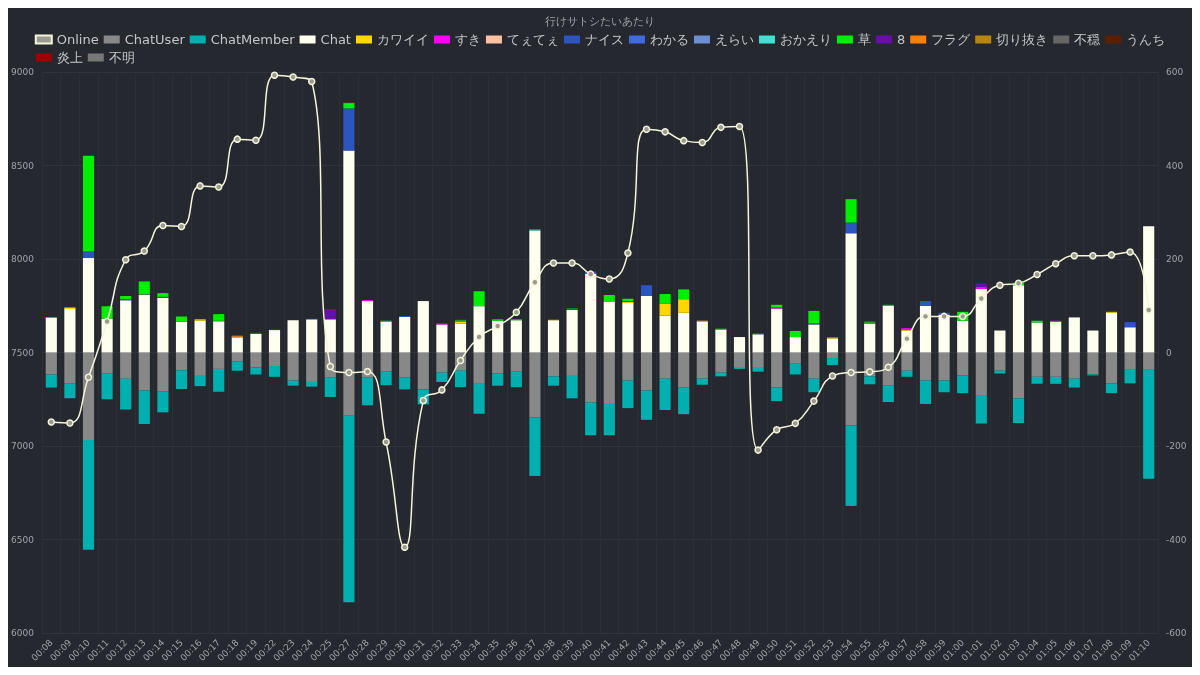 Image resolution: width=1200 pixels, height=675 pixels. What do you see at coordinates (23, 539) in the screenshot?
I see `y-tick-label: 6500` at bounding box center [23, 539].